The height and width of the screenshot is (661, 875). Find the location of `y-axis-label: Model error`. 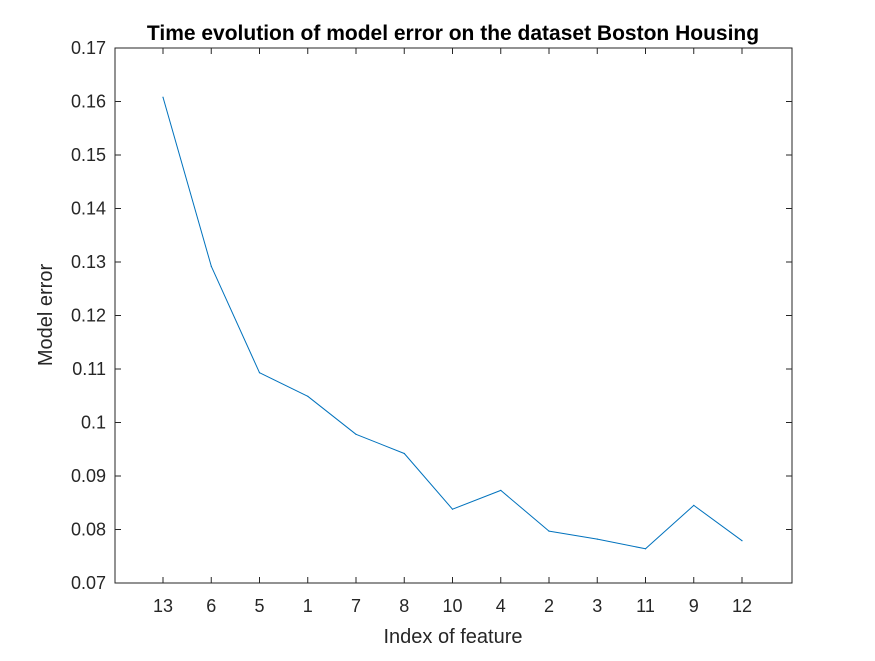

y-axis-label: Model error is located at coordinates (46, 315).